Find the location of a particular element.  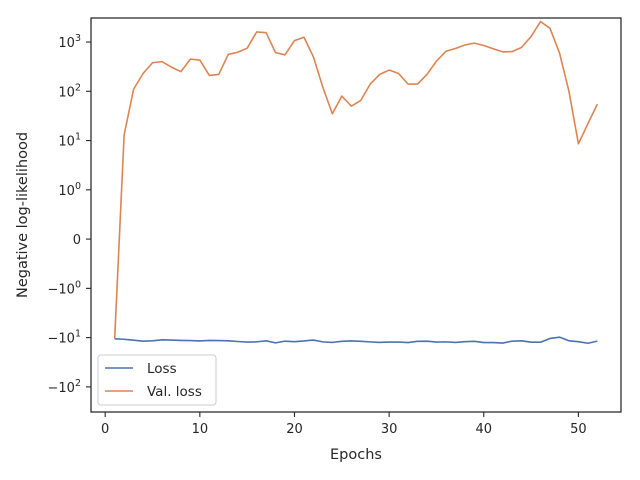

series-line-loss is located at coordinates (356, 340).